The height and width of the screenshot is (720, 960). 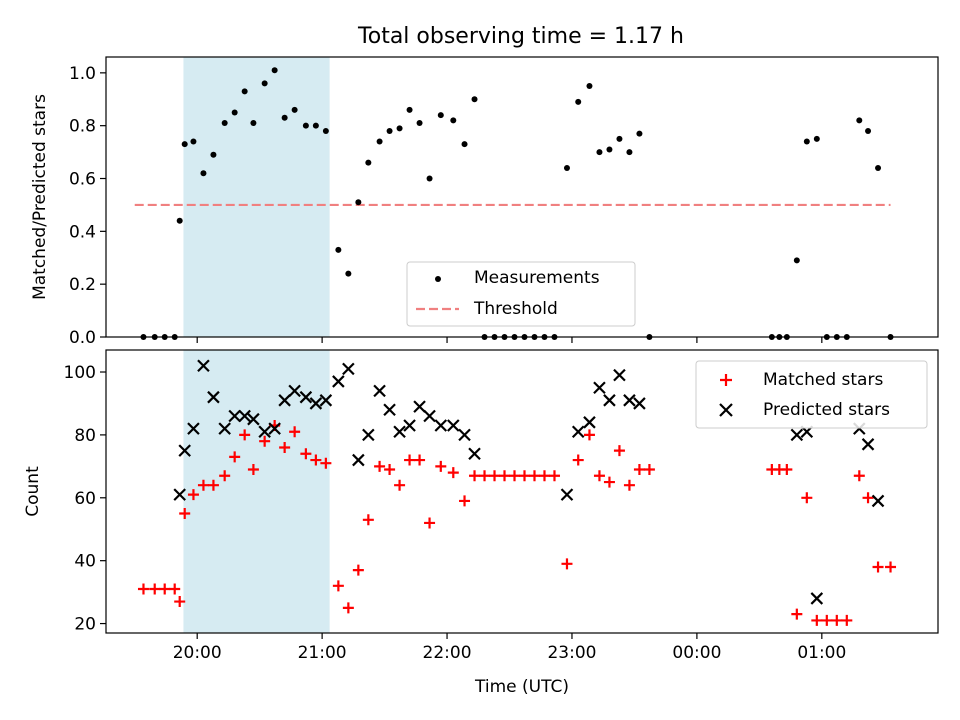 What do you see at coordinates (826, 410) in the screenshot?
I see `legend-predicted-label: Predicted stars` at bounding box center [826, 410].